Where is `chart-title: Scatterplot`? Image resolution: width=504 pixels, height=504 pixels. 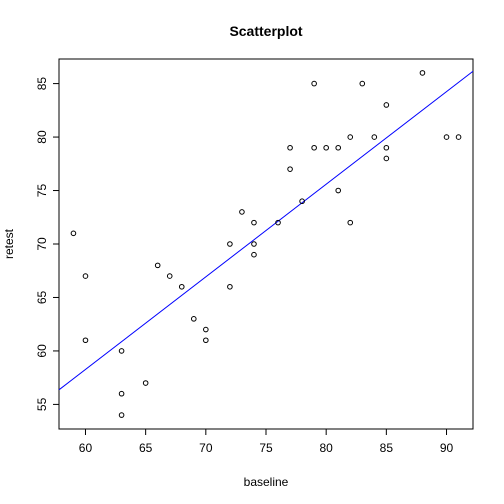 chart-title: Scatterplot is located at coordinates (265, 31).